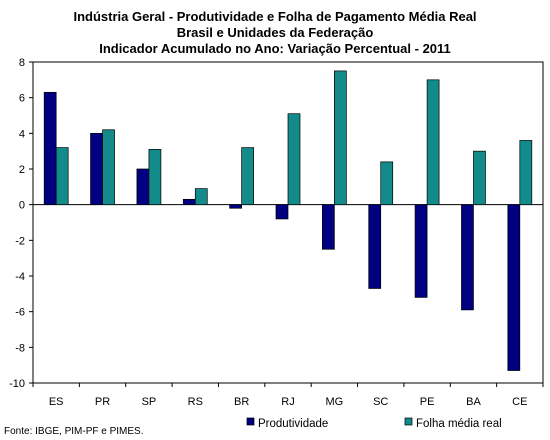  What do you see at coordinates (102, 402) in the screenshot?
I see `x-tick-label: PR` at bounding box center [102, 402].